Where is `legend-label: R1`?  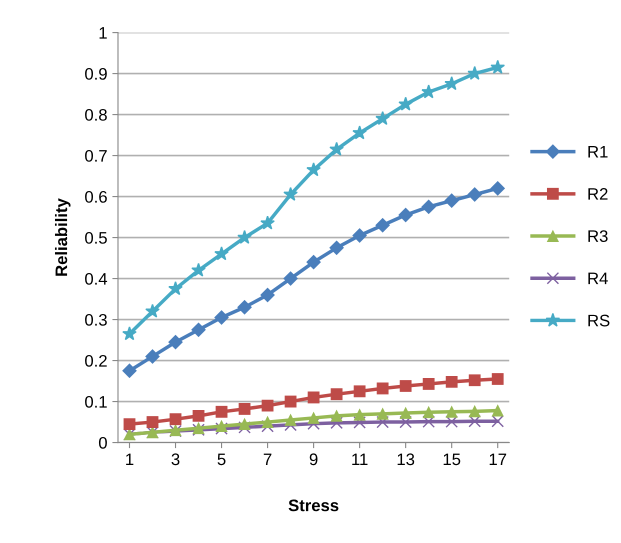 legend-label: R1 is located at coordinates (598, 152).